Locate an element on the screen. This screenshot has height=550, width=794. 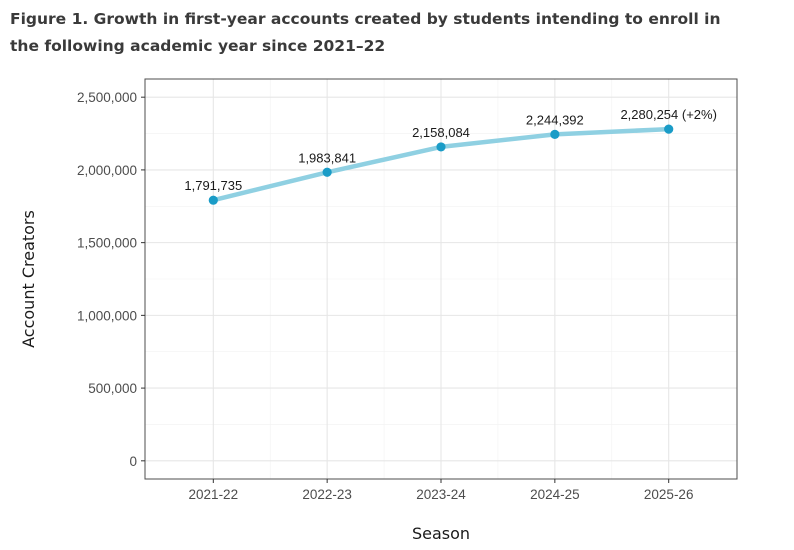
y-tick-label: 0 is located at coordinates (133, 461).